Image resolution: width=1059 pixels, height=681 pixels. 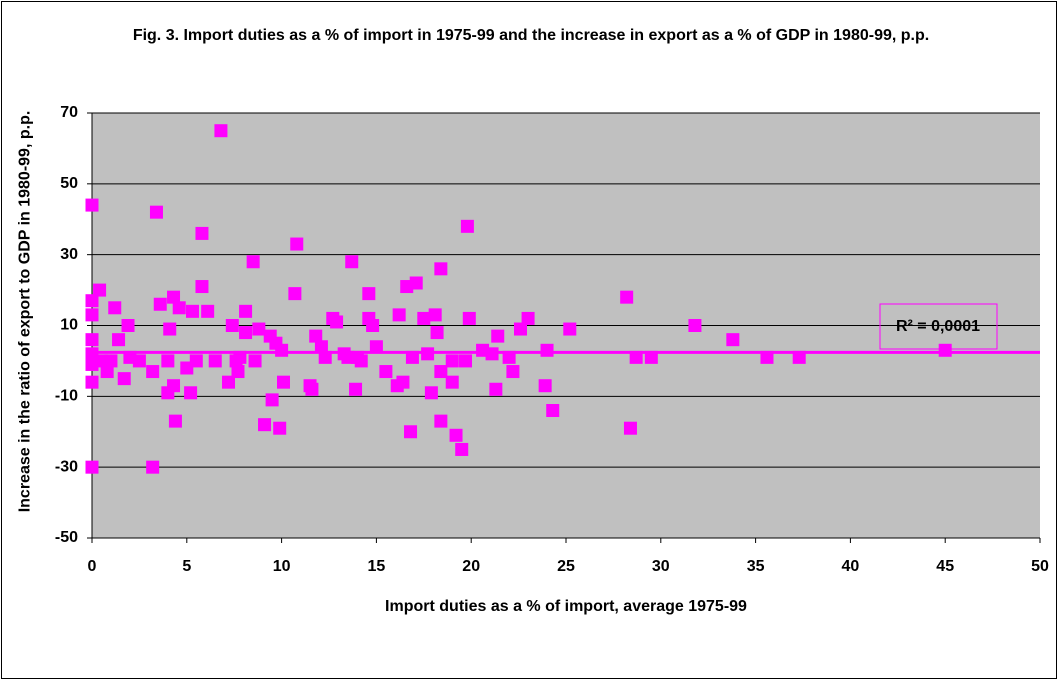 What do you see at coordinates (471, 566) in the screenshot?
I see `x-tick-label: 20` at bounding box center [471, 566].